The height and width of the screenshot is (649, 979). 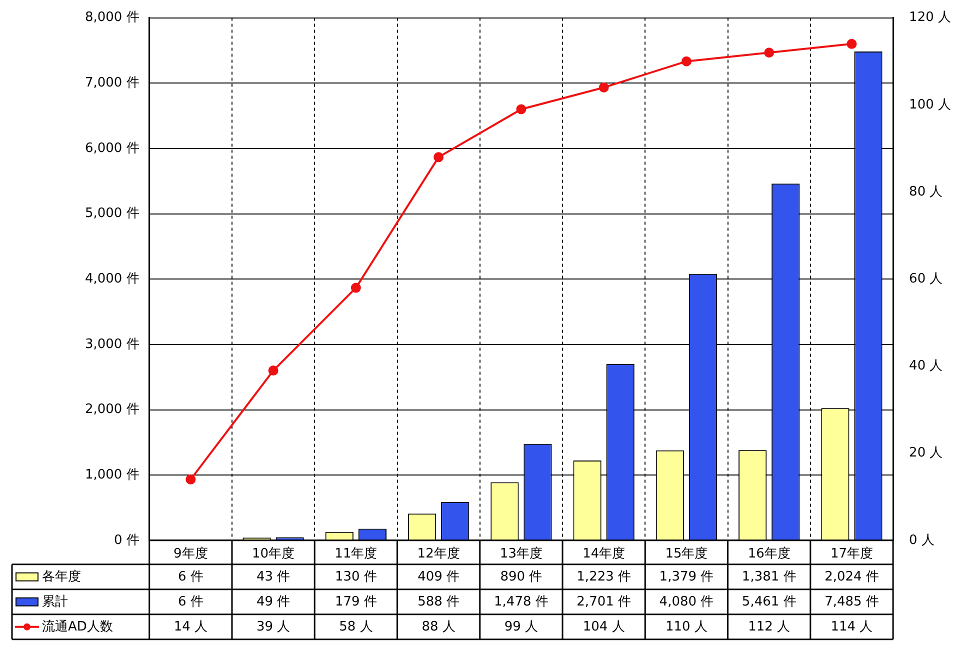 What do you see at coordinates (61, 576) in the screenshot?
I see `legend-label: 各年度` at bounding box center [61, 576].